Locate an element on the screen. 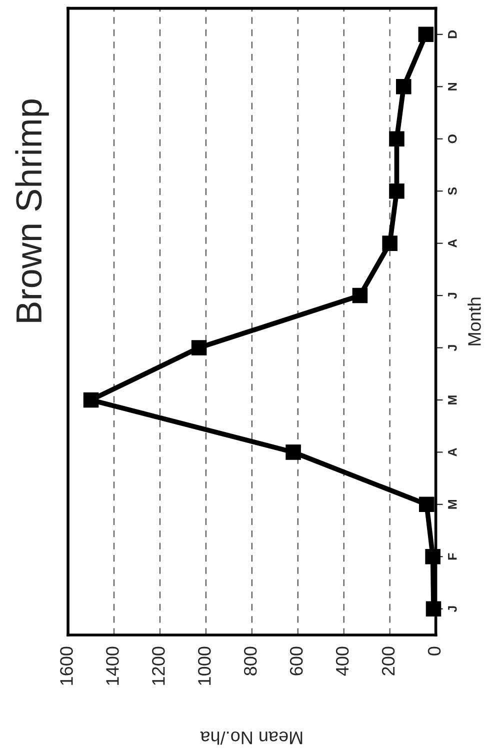 The width and height of the screenshot is (493, 755). y-tick-label: F is located at coordinates (452, 556).